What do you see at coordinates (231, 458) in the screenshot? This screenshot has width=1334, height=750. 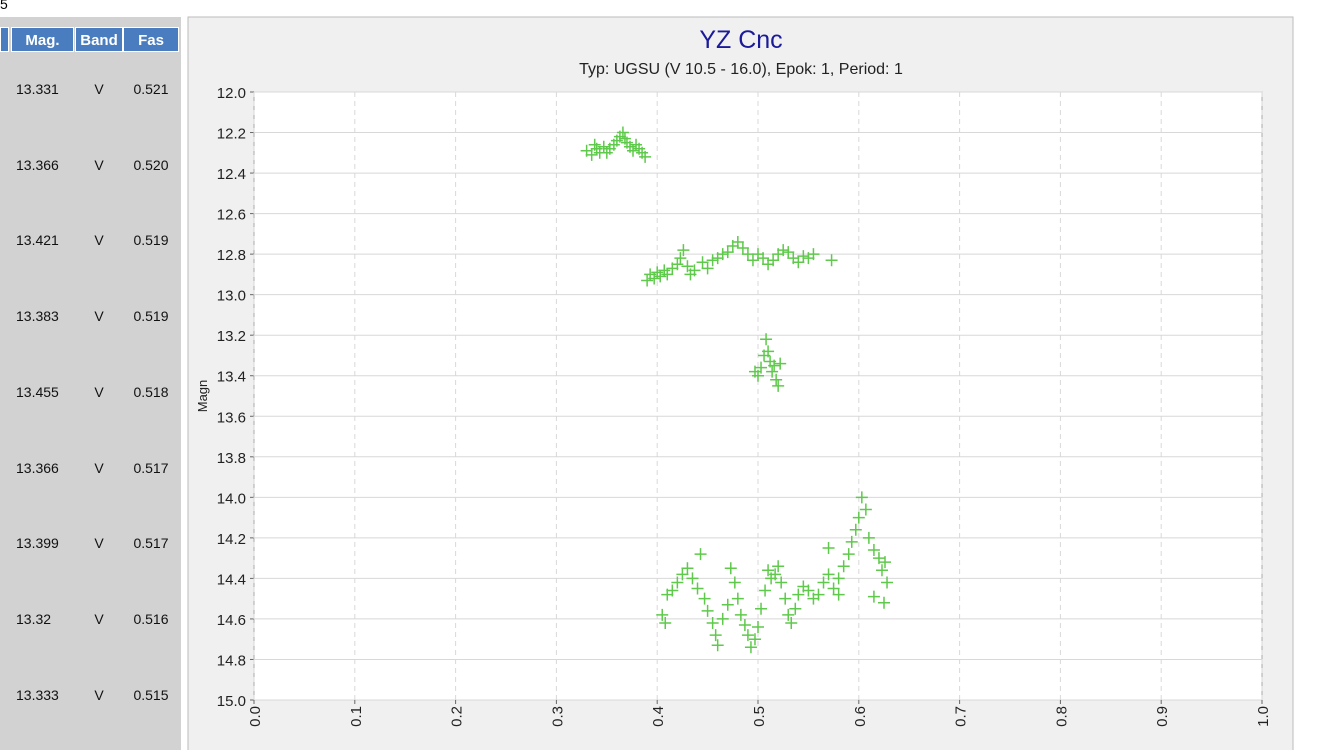 I see `y-tick-label: 13.8` at bounding box center [231, 458].